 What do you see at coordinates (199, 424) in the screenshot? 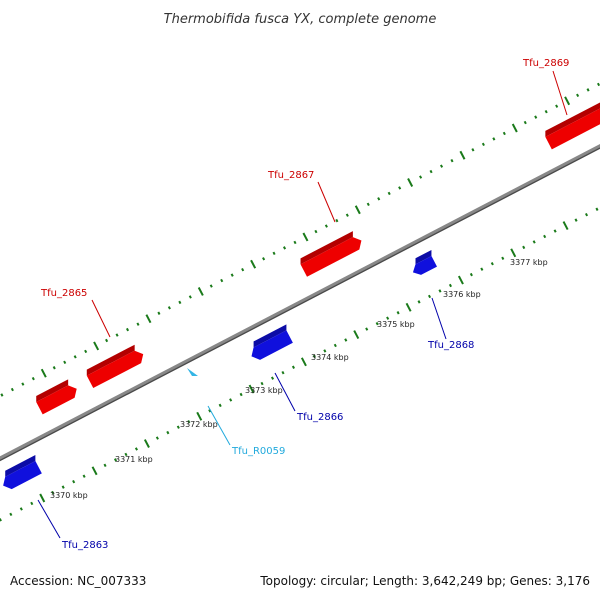
I see `scale-label: 3372 kbp` at bounding box center [199, 424].